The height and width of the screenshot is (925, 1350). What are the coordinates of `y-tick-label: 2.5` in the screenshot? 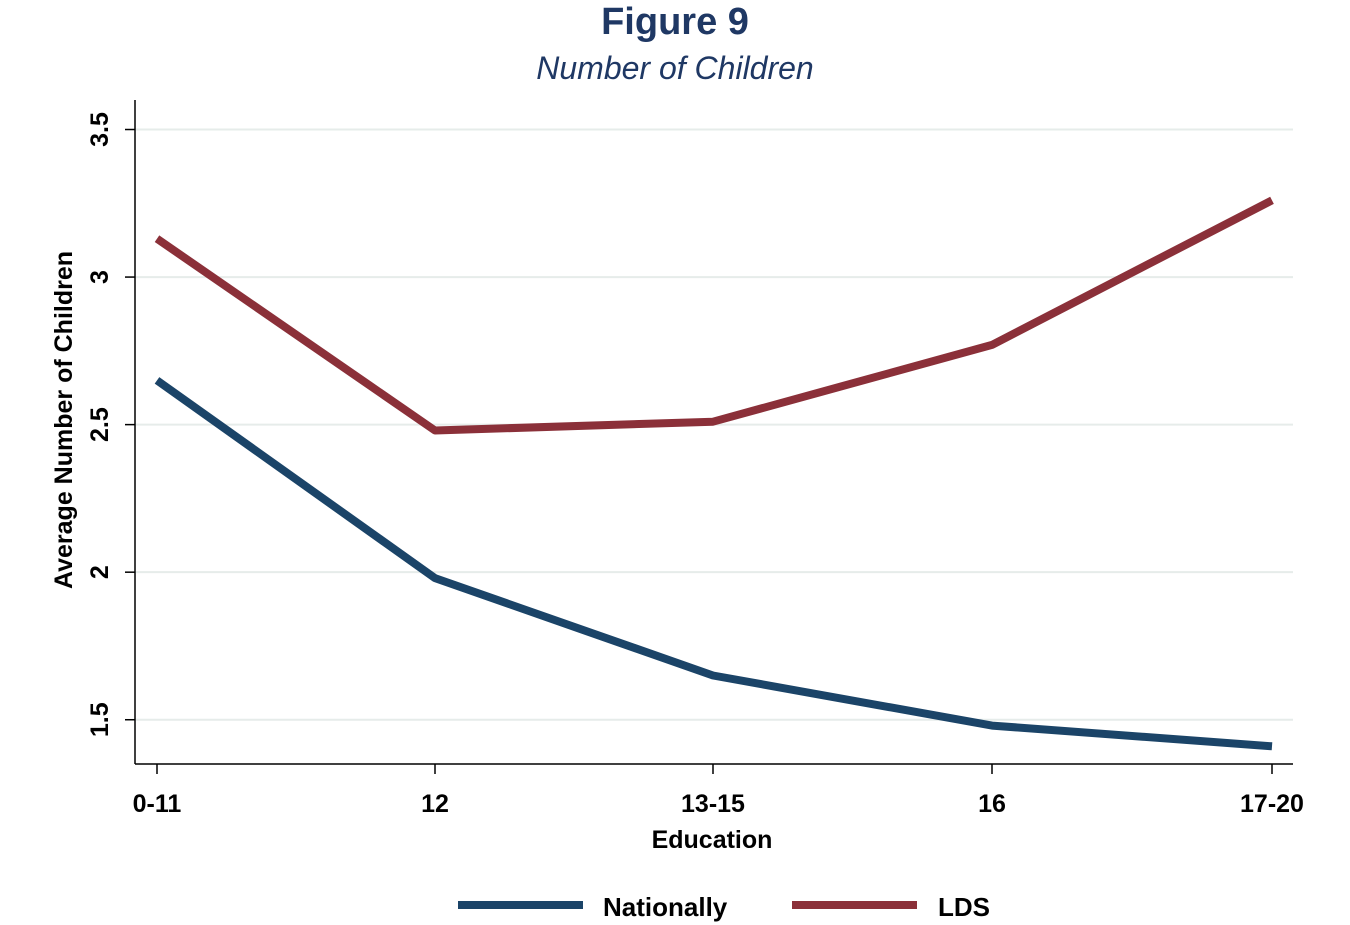 It's located at (100, 424).